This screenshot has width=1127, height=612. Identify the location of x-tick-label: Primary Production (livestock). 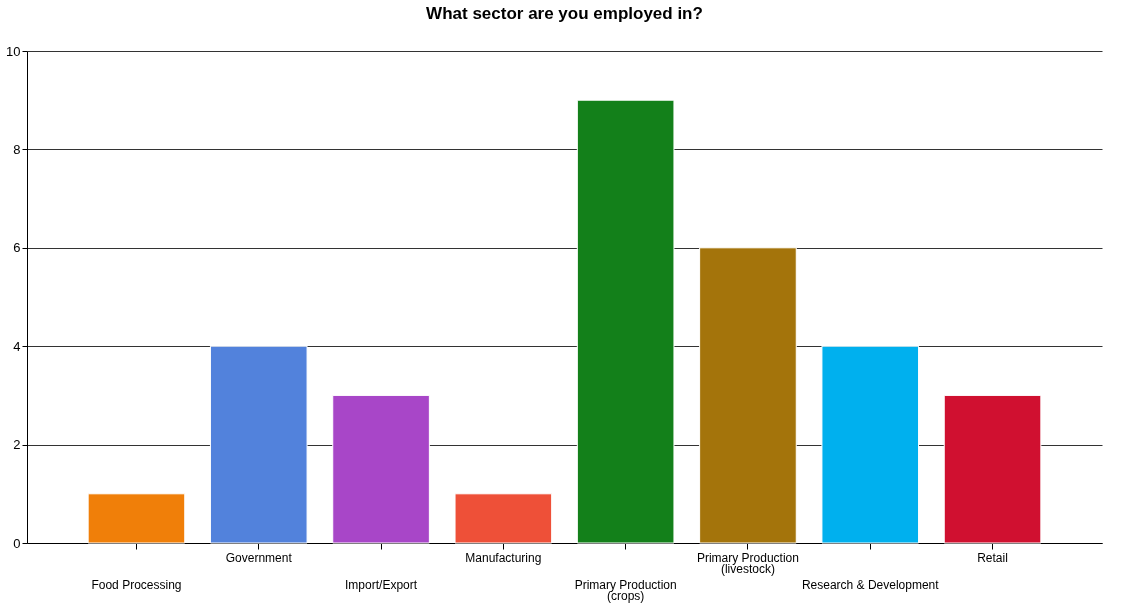
(747, 563).